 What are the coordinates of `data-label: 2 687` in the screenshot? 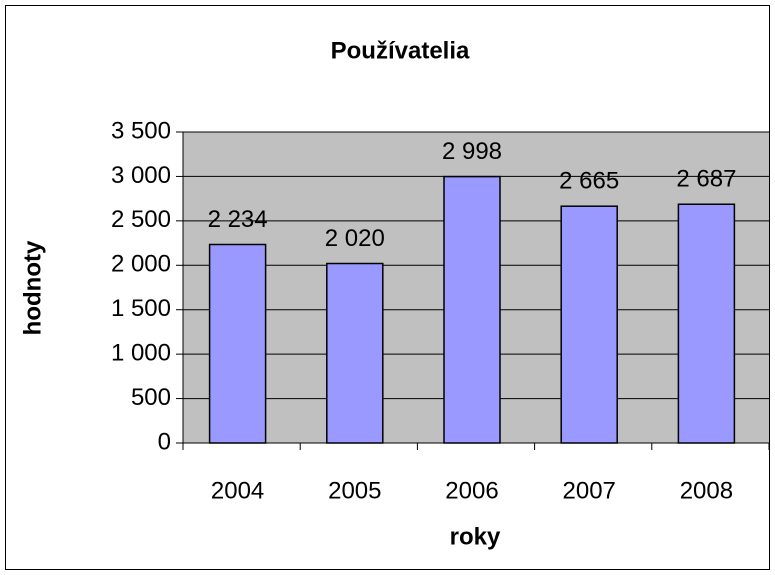 It's located at (706, 179).